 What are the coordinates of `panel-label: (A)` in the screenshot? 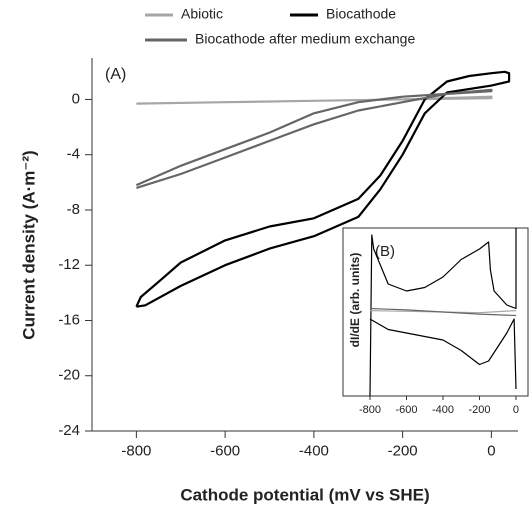 It's located at (115, 74).